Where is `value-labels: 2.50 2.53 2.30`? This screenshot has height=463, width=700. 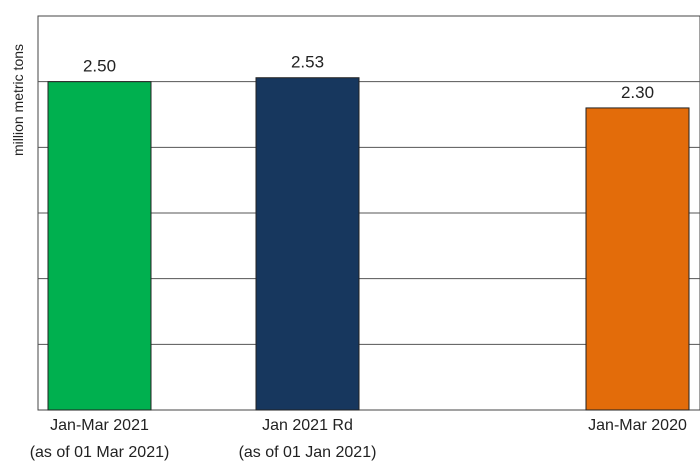 value-labels: 2.50 2.53 2.30 is located at coordinates (368, 77).